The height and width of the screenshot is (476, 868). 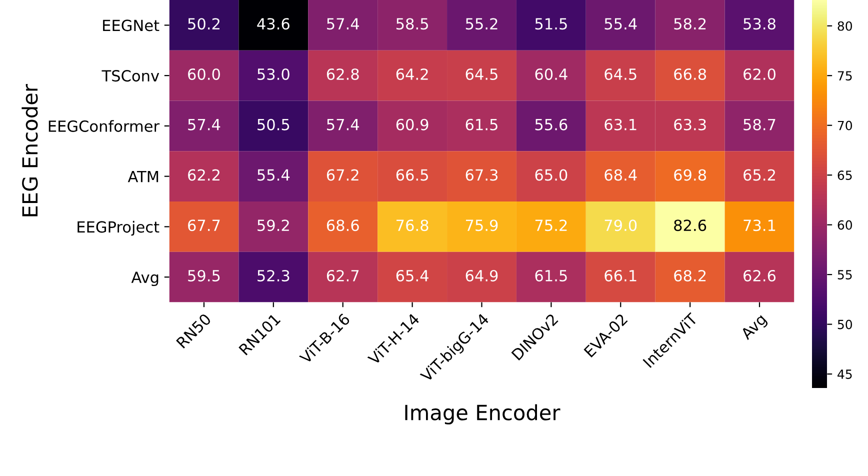 What do you see at coordinates (131, 26) in the screenshot?
I see `y-tick-label: EEGNet` at bounding box center [131, 26].